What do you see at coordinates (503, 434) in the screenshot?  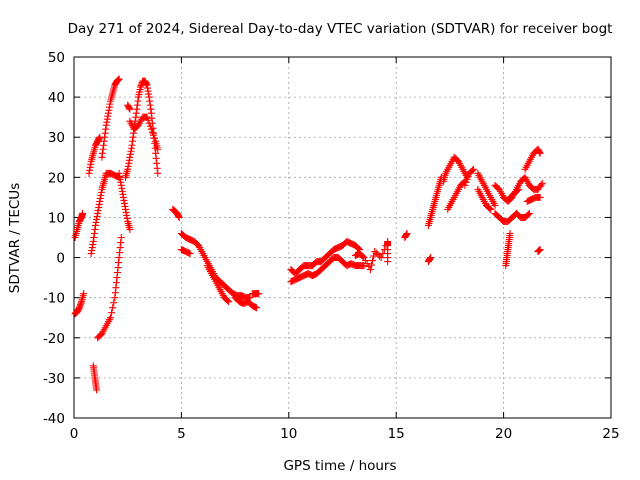 I see `x-tick-label: 20` at bounding box center [503, 434].